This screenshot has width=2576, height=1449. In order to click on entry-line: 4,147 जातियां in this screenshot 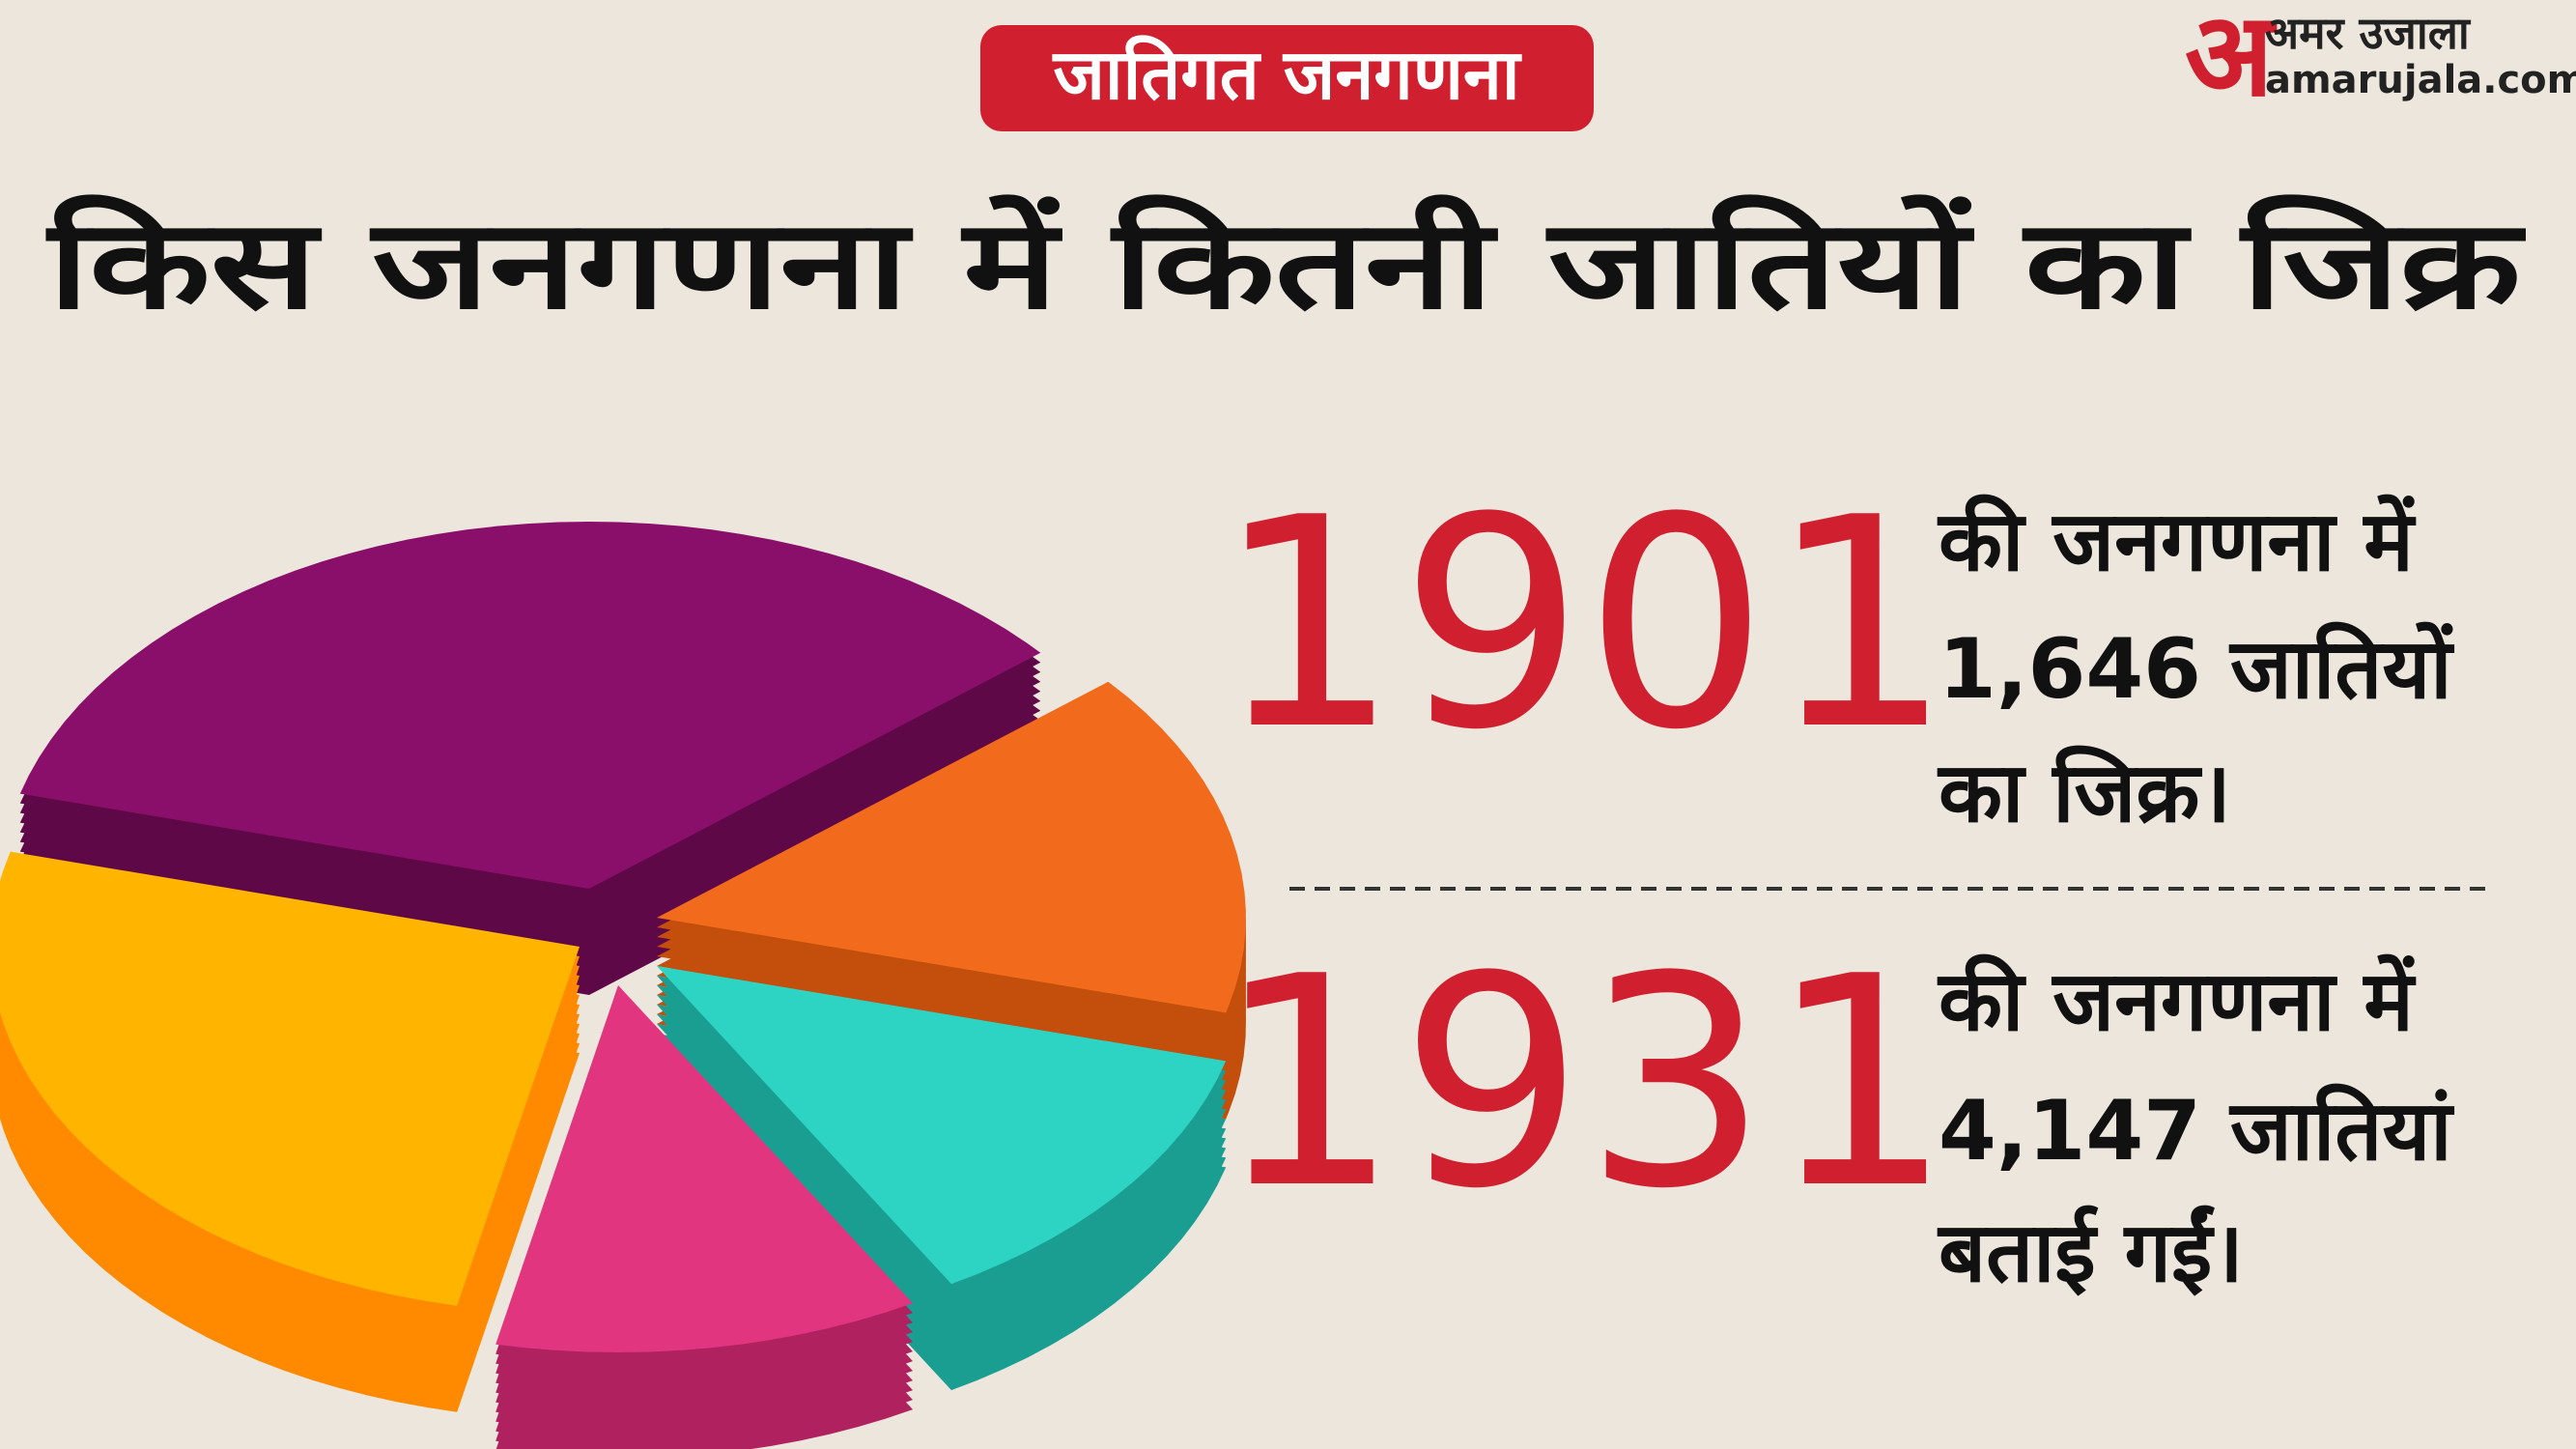, I will do `click(2196, 1131)`.